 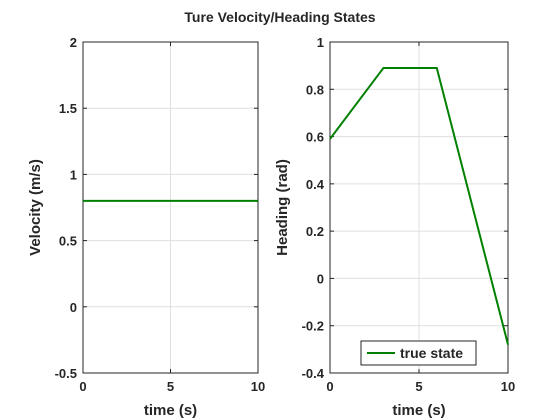 What do you see at coordinates (315, 231) in the screenshot?
I see `heading-ytick-label-3: 0.2` at bounding box center [315, 231].